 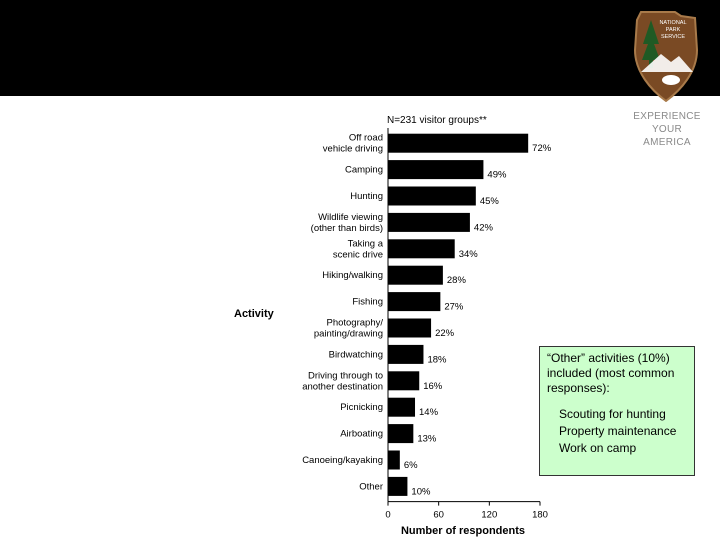 What do you see at coordinates (667, 63) in the screenshot?
I see `mountain-icon` at bounding box center [667, 63].